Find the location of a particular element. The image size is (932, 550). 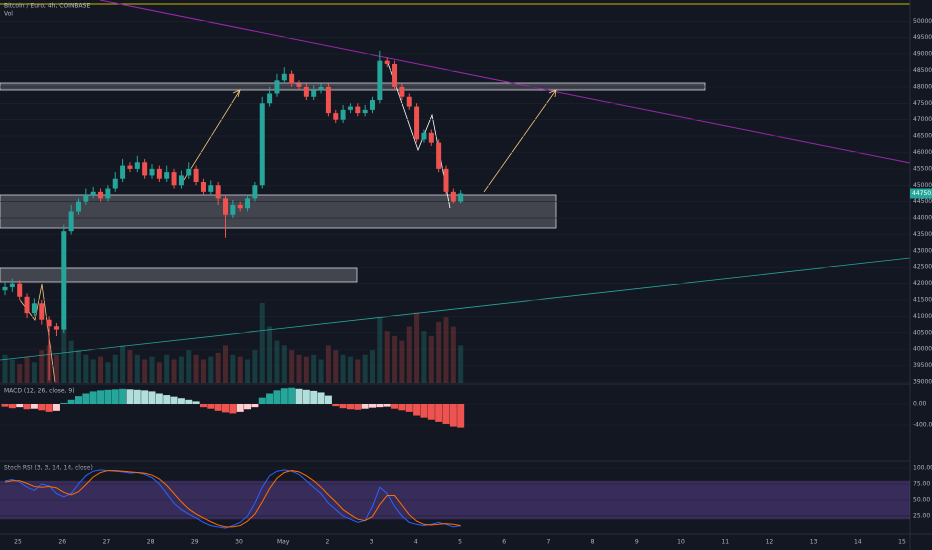

y-tick-label: 50000.00 is located at coordinates (922, 21).